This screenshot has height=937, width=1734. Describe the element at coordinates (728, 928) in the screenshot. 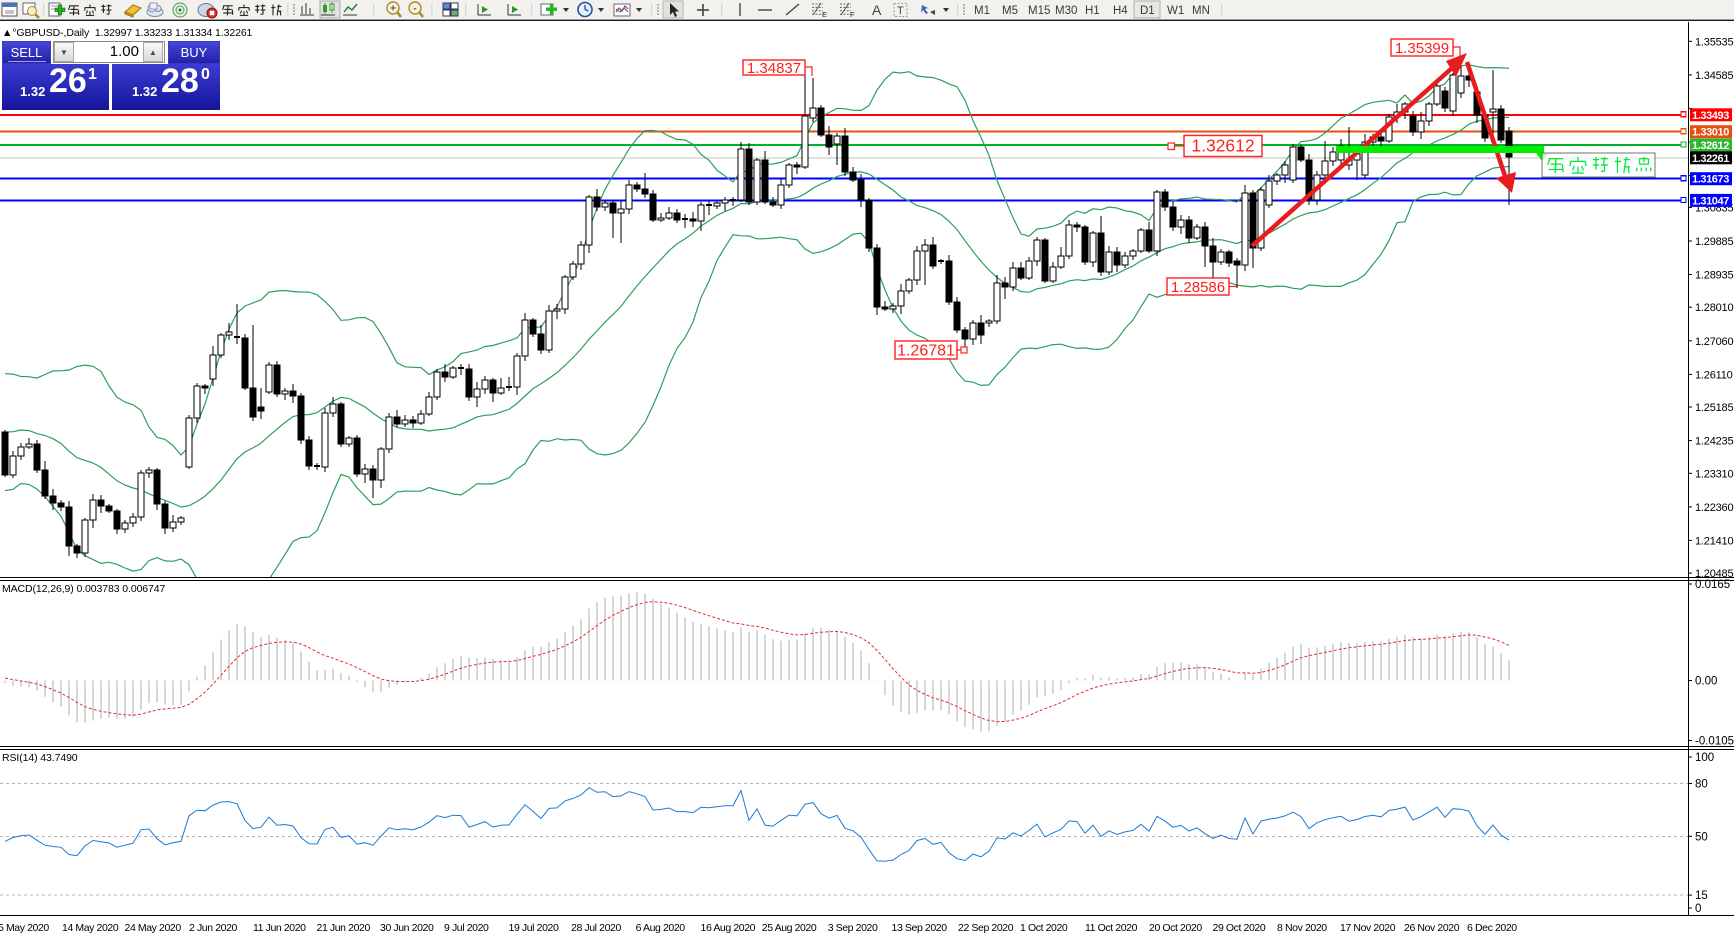

I see `svg-text: 16 Aug 2020` at that location.